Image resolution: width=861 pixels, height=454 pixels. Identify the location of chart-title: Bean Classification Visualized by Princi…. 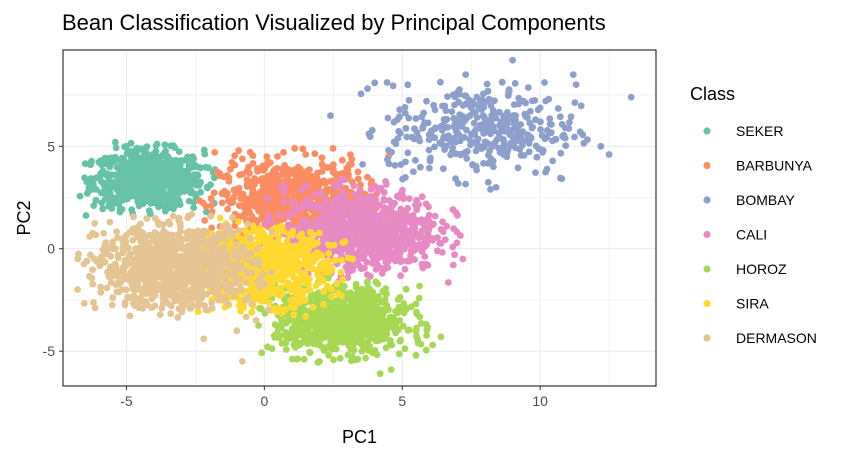
(334, 22).